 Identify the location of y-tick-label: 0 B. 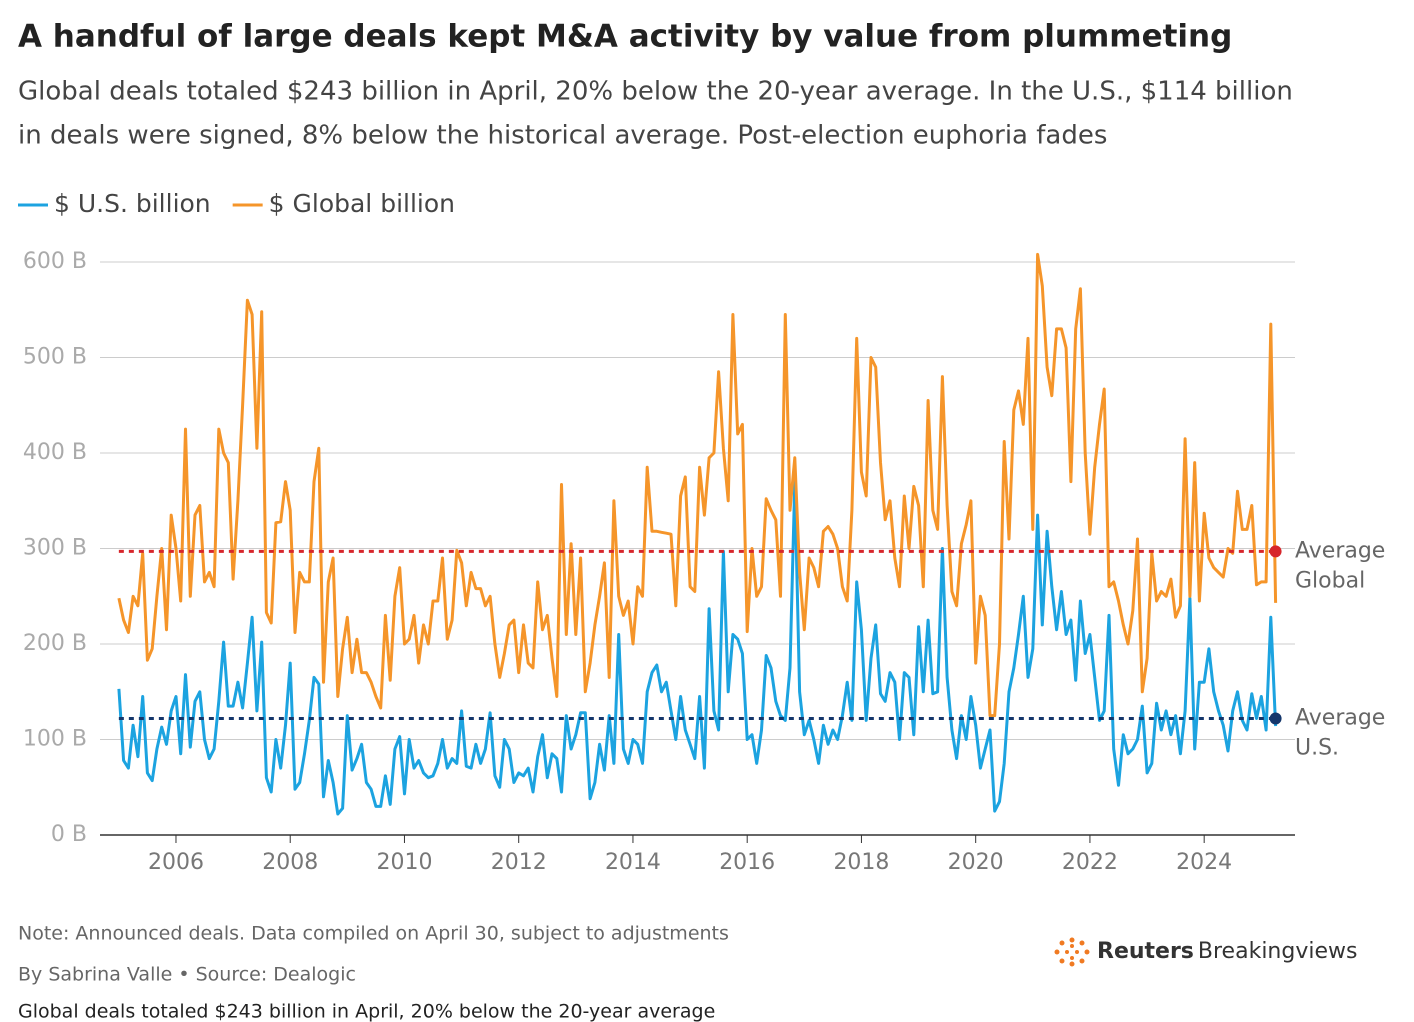
(69, 834).